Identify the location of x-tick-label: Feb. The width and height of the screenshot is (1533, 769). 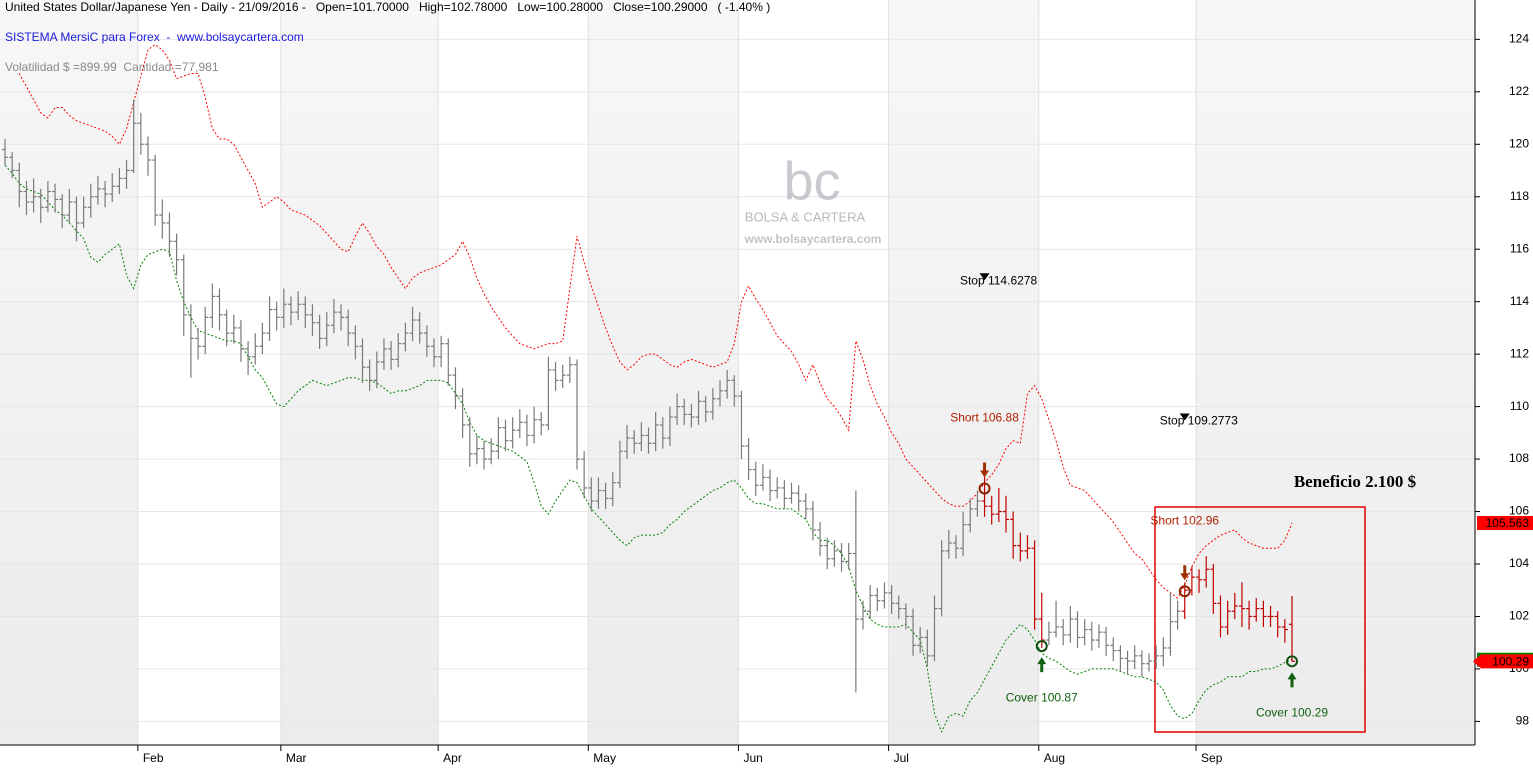
(153, 758).